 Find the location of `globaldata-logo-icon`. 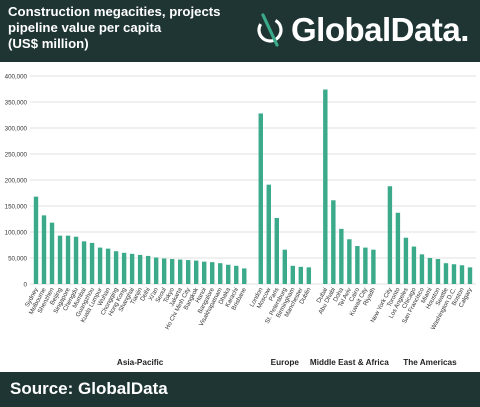

globaldata-logo-icon is located at coordinates (270, 30).